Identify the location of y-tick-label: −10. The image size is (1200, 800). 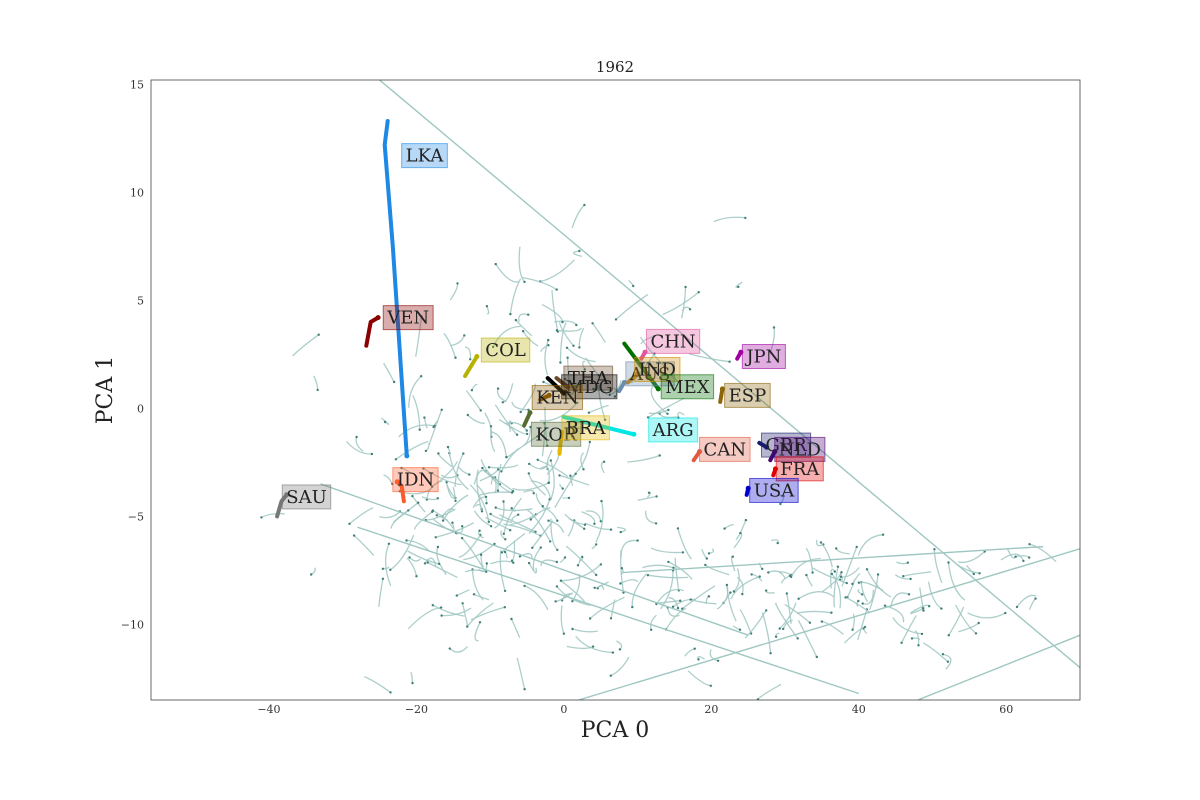
(132, 624).